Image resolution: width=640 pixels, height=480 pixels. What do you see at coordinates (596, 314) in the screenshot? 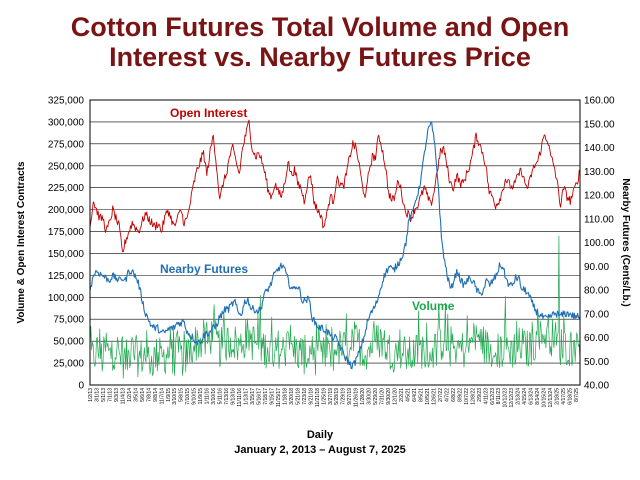
I see `right-tick-label: 70.00` at bounding box center [596, 314].